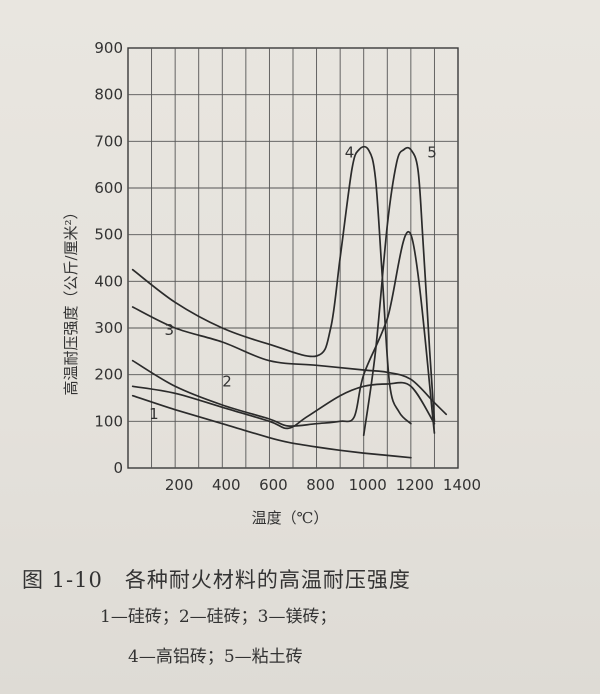  What do you see at coordinates (290, 518) in the screenshot?
I see `x-axis-label: 温度（℃）` at bounding box center [290, 518].